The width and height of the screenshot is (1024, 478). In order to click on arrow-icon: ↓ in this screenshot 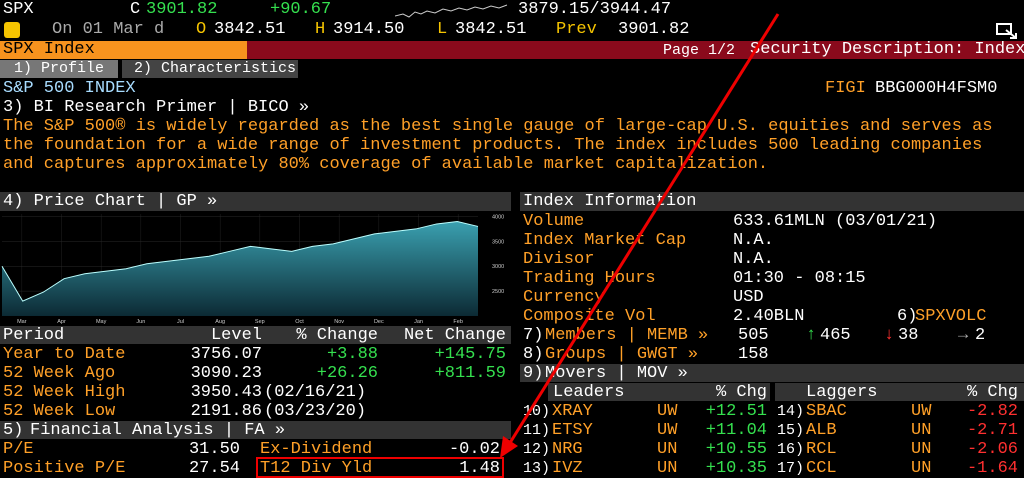, I will do `click(889, 335)`.